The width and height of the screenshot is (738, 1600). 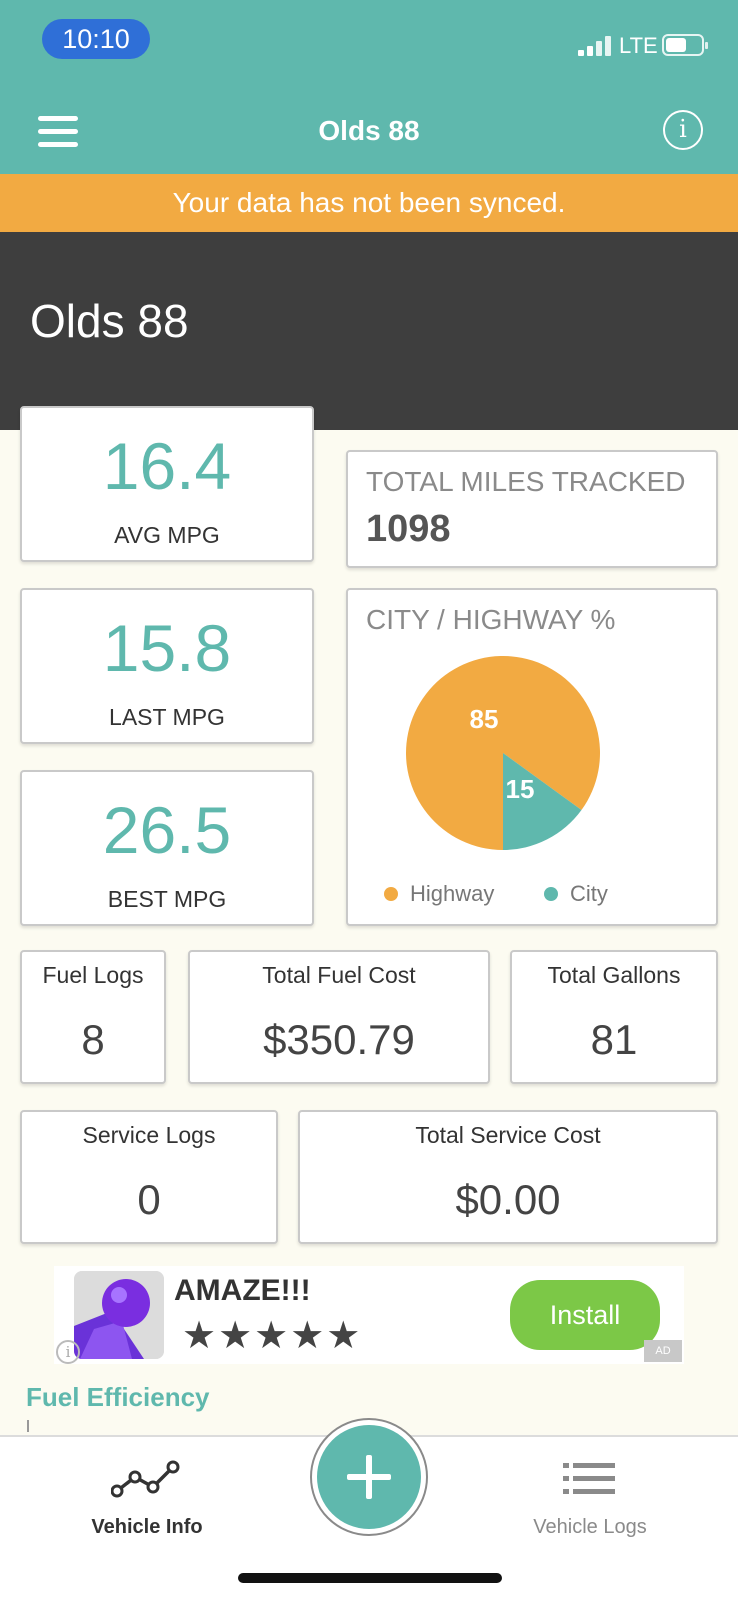 What do you see at coordinates (589, 1478) in the screenshot?
I see `list-icon` at bounding box center [589, 1478].